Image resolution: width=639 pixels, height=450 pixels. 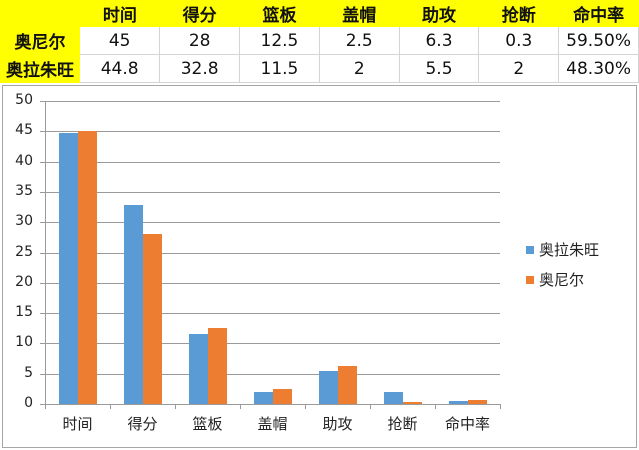 I want to click on header-cell: 助攻, so click(x=439, y=13).